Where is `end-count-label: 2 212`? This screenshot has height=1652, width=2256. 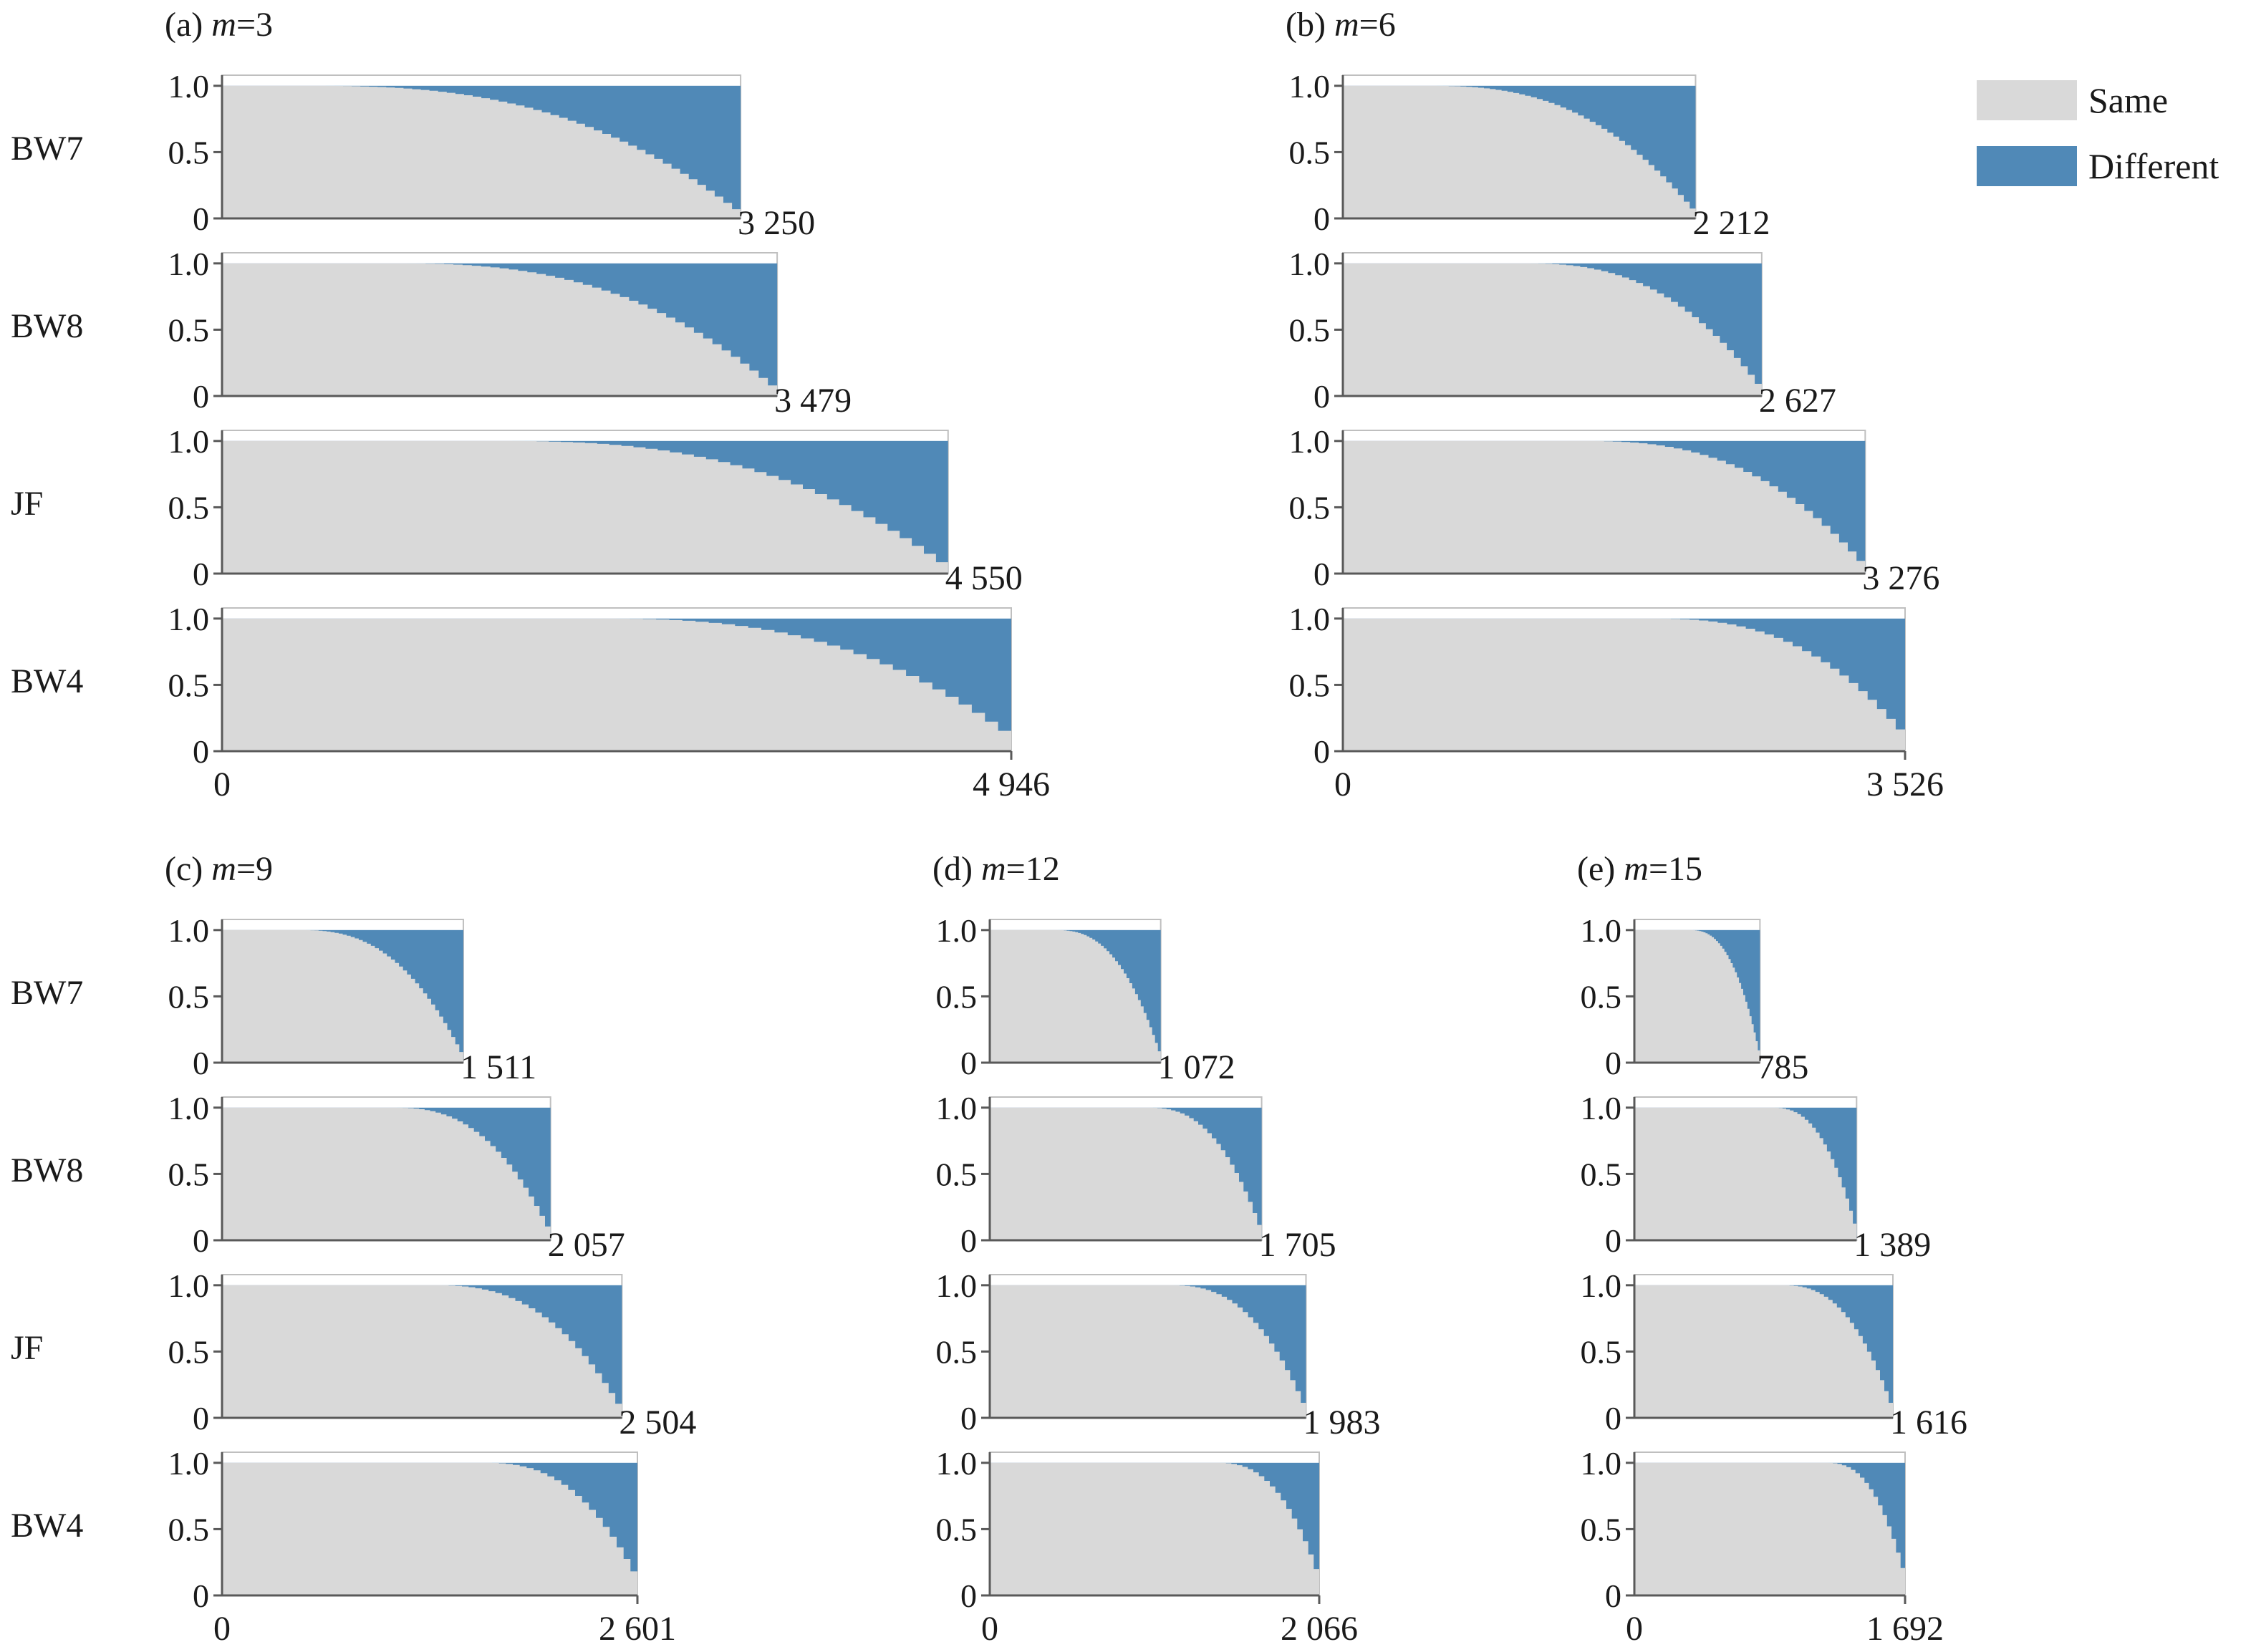
end-count-label: 2 212 is located at coordinates (1731, 223).